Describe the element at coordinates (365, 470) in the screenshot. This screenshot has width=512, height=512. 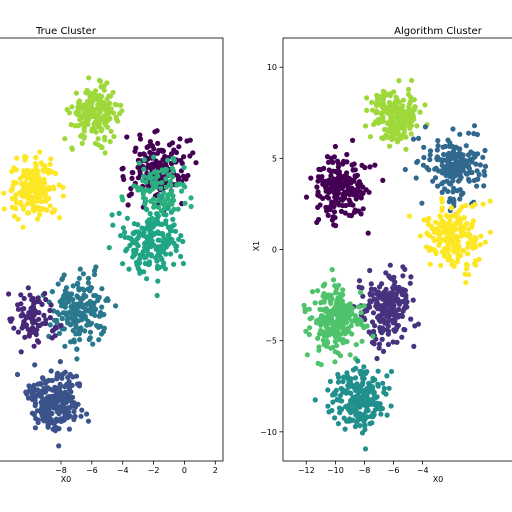
I see `x-tick-label: −8` at that location.